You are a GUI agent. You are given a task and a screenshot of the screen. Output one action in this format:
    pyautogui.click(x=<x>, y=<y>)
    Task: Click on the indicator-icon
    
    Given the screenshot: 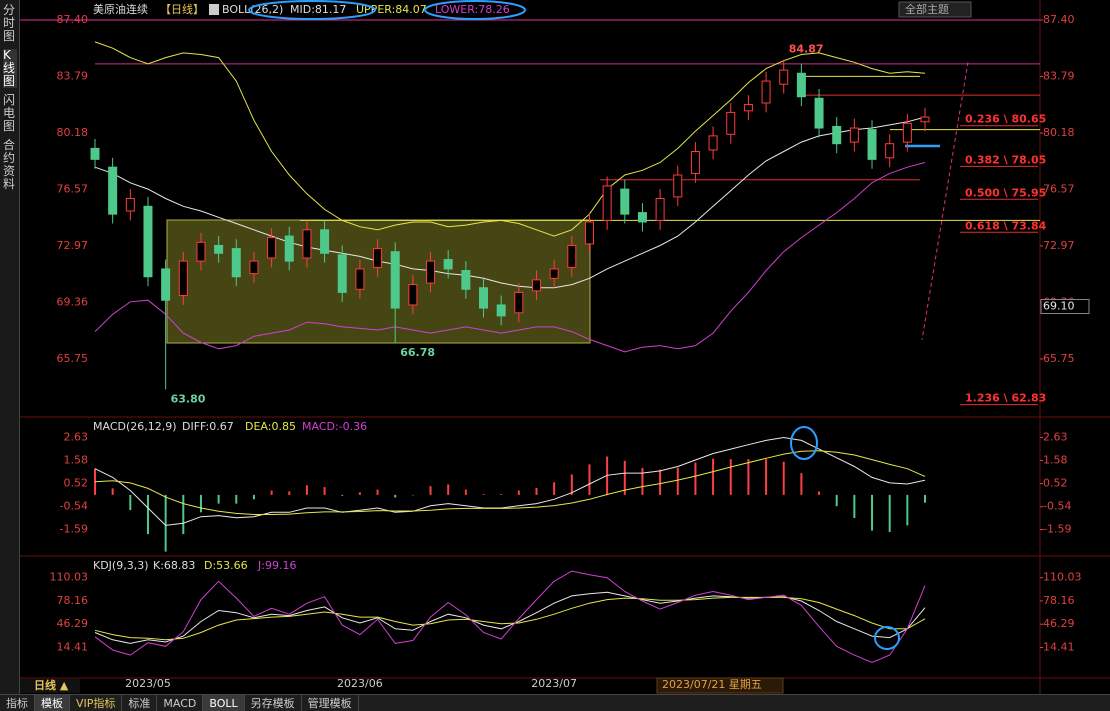 What is the action you would take?
    pyautogui.click(x=214, y=9)
    